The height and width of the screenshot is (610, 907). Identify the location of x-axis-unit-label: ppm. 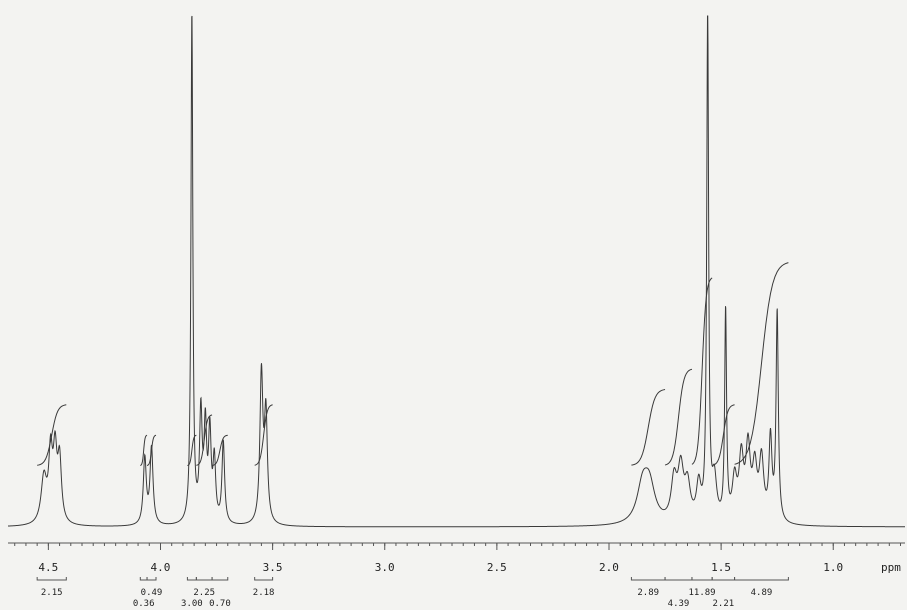
(891, 567).